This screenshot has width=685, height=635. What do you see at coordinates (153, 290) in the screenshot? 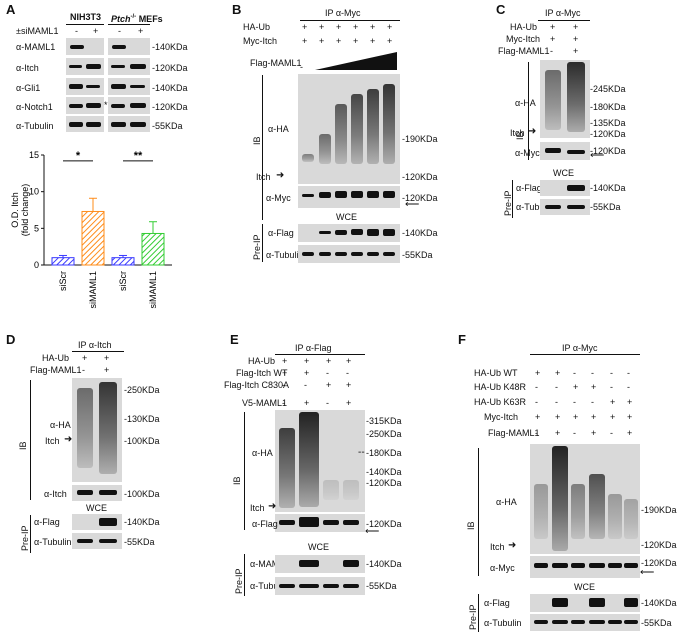
I see `x-tick-label: siMAML1` at bounding box center [153, 290].